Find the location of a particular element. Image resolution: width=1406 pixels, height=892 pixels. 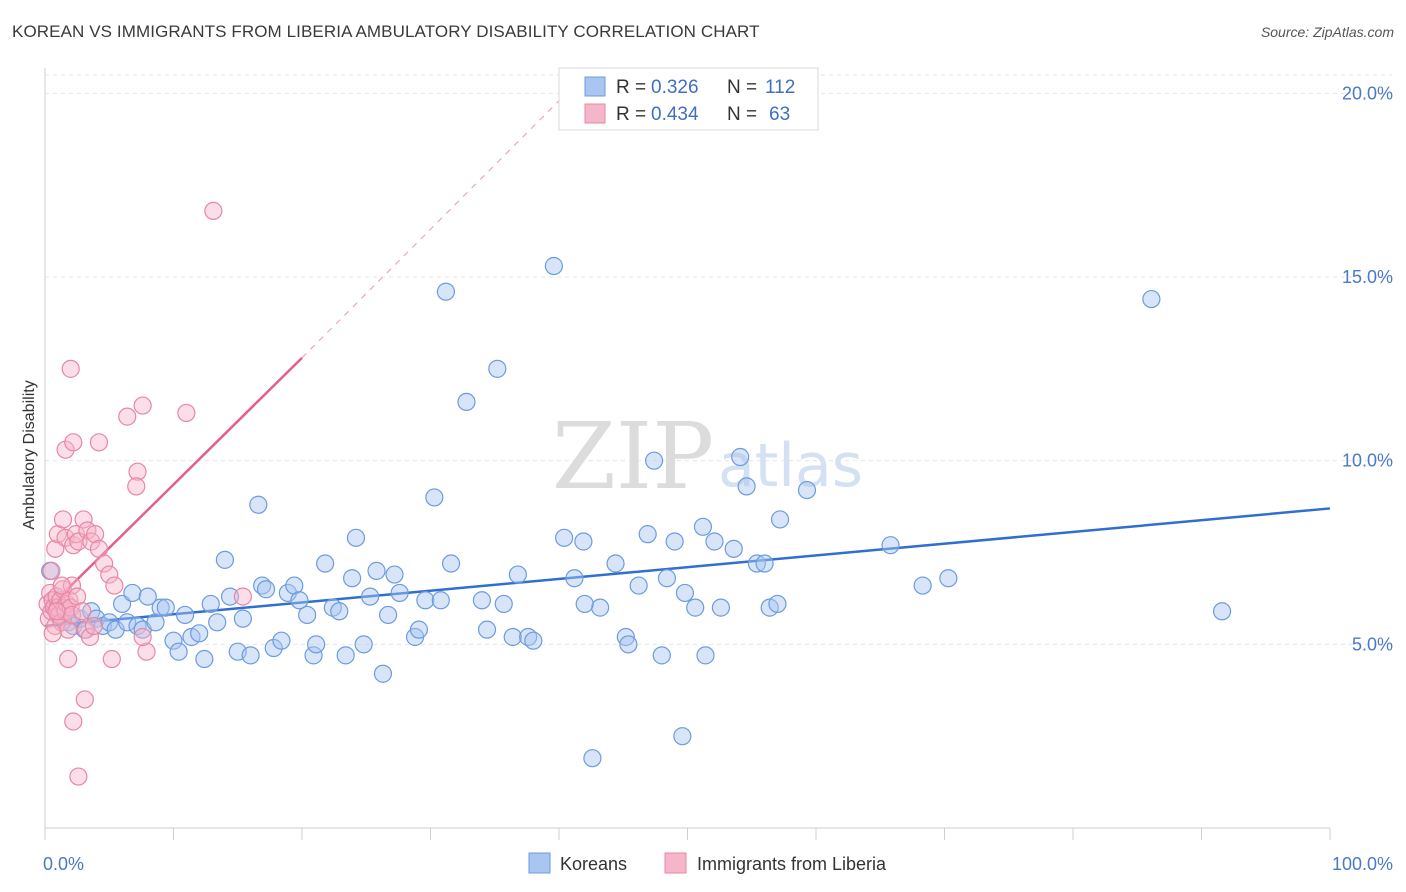

y-tick-label: 20.0% is located at coordinates (1367, 93).